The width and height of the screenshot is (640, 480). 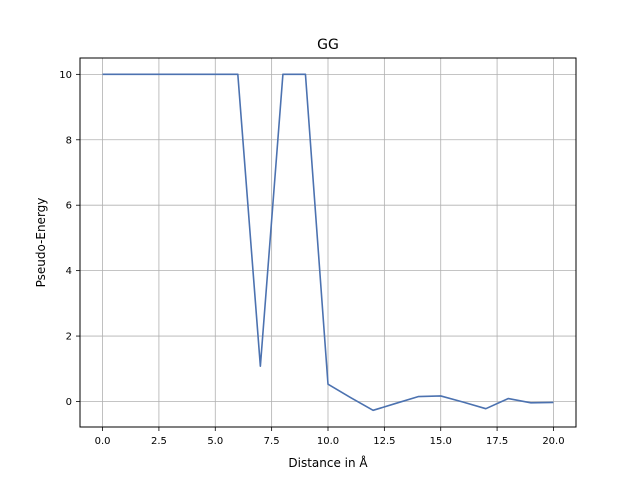 What do you see at coordinates (69, 140) in the screenshot?
I see `y-tick-label: 8` at bounding box center [69, 140].